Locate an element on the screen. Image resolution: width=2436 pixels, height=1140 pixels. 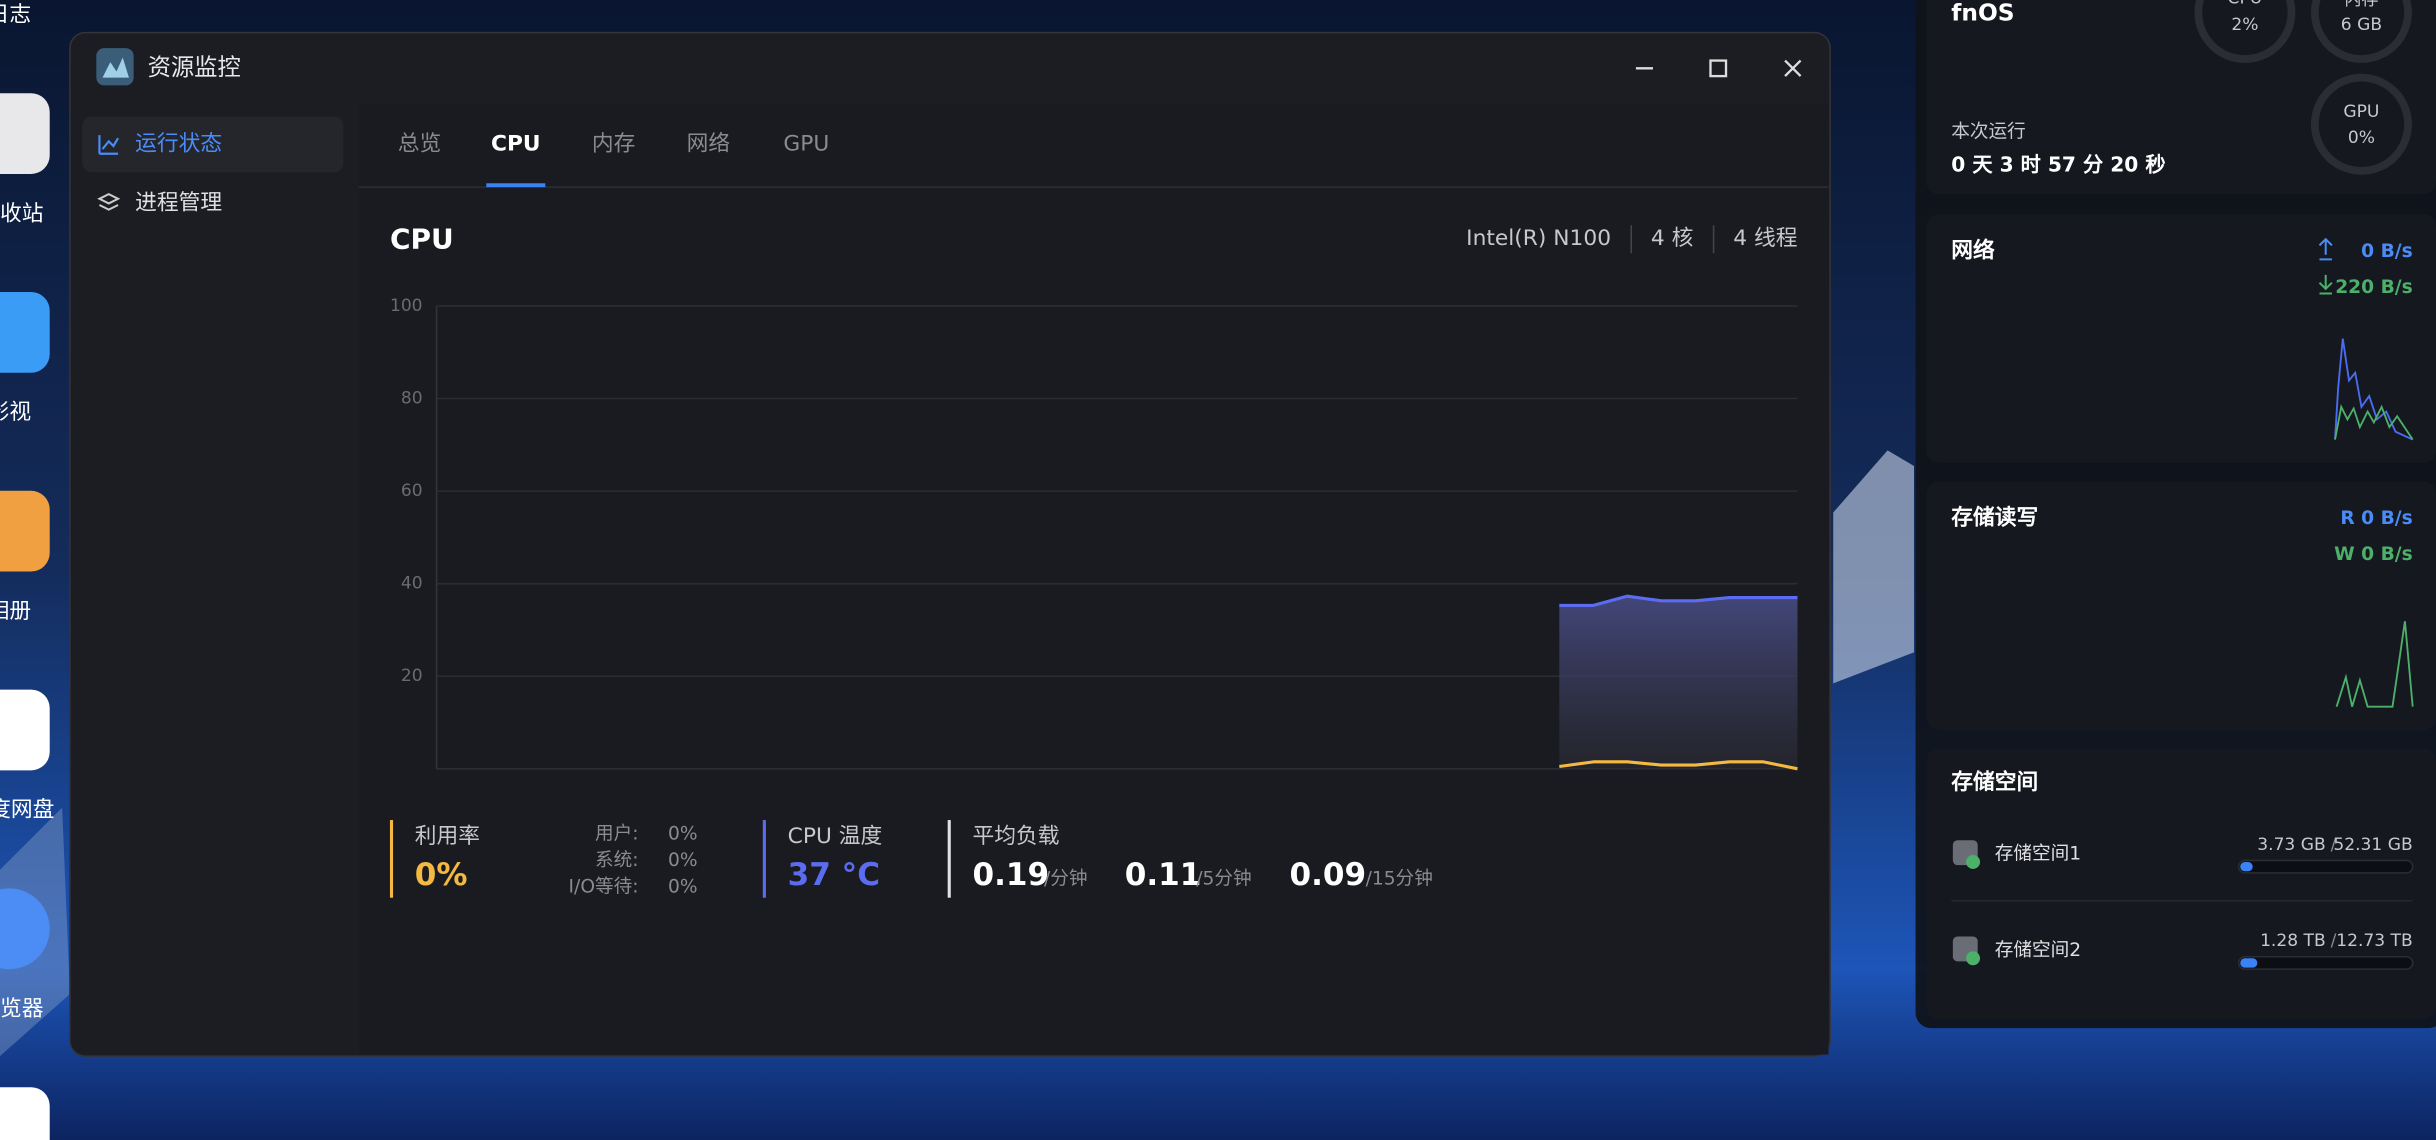
load-value: 0.11 is located at coordinates (1163, 875).